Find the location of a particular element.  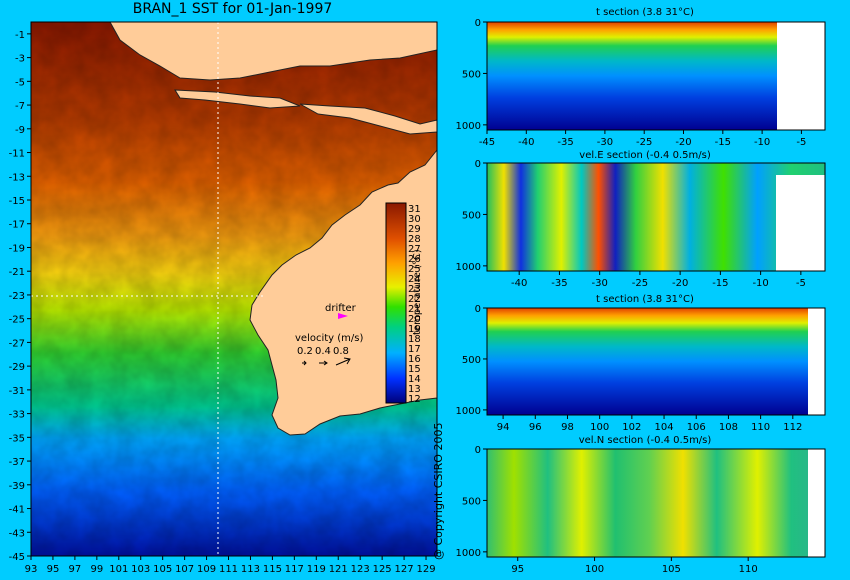

section4-title: vel.N section (-0.4 0.5m/s) is located at coordinates (645, 440).